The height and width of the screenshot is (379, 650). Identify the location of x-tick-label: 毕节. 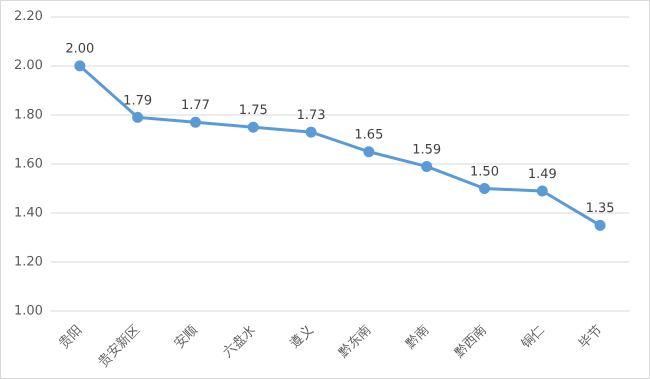
(591, 337).